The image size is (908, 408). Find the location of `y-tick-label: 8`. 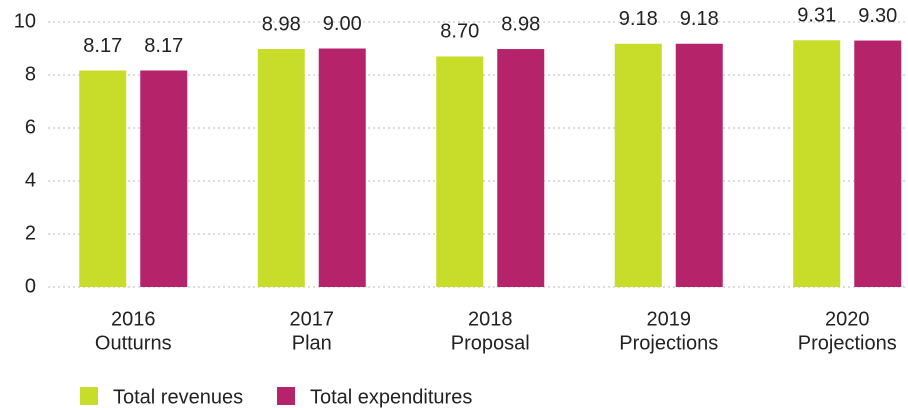

y-tick-label: 8 is located at coordinates (30, 74).